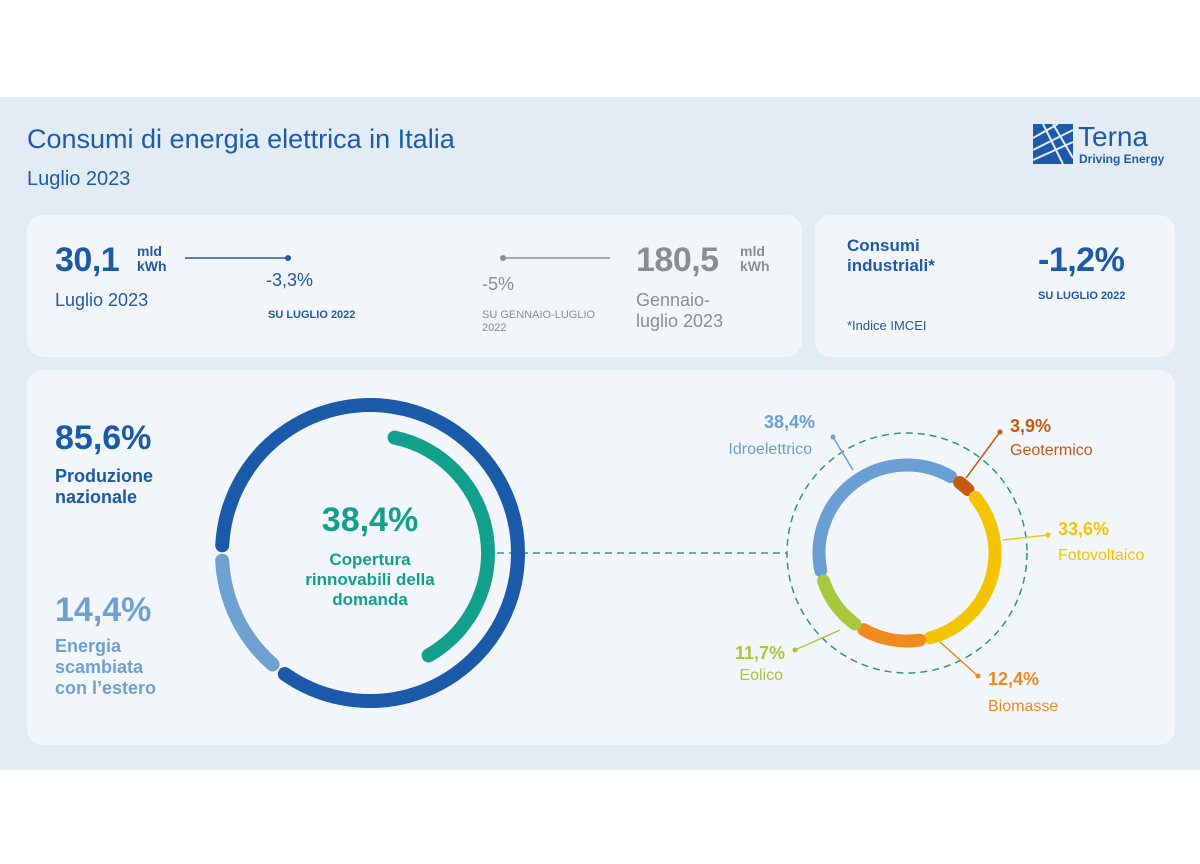  I want to click on value-label: 85,6%, so click(103, 438).